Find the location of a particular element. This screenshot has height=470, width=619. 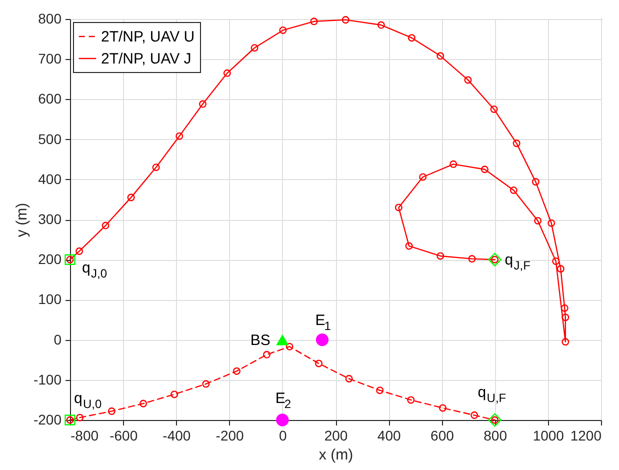

y-tick-label: 200 is located at coordinates (50, 259).